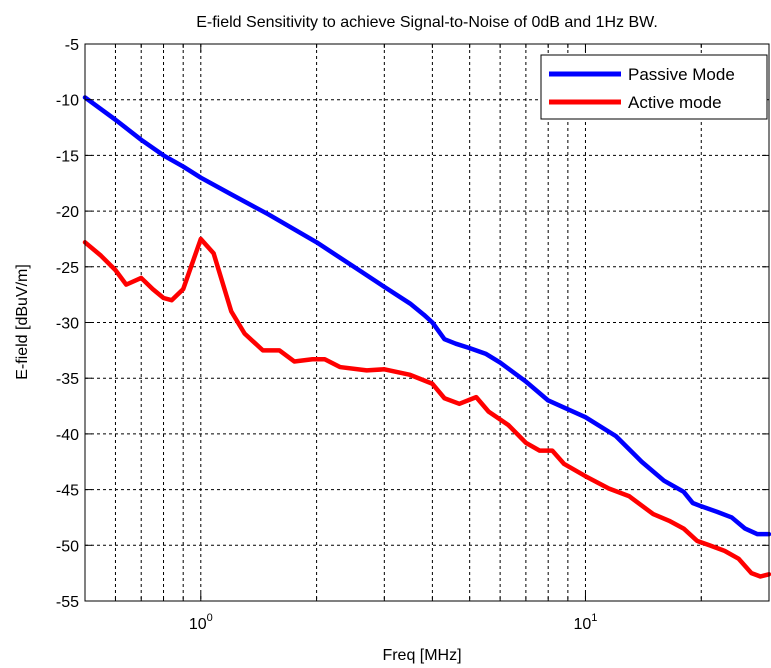 This screenshot has height=668, width=771. I want to click on legend-box, so click(654, 87).